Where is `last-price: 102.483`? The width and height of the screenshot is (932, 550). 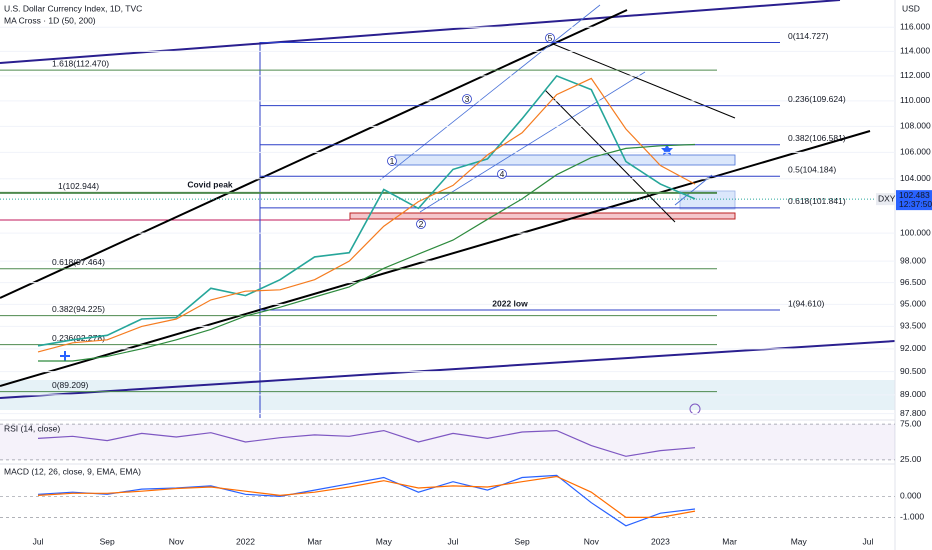
last-price: 102.483 is located at coordinates (914, 195).